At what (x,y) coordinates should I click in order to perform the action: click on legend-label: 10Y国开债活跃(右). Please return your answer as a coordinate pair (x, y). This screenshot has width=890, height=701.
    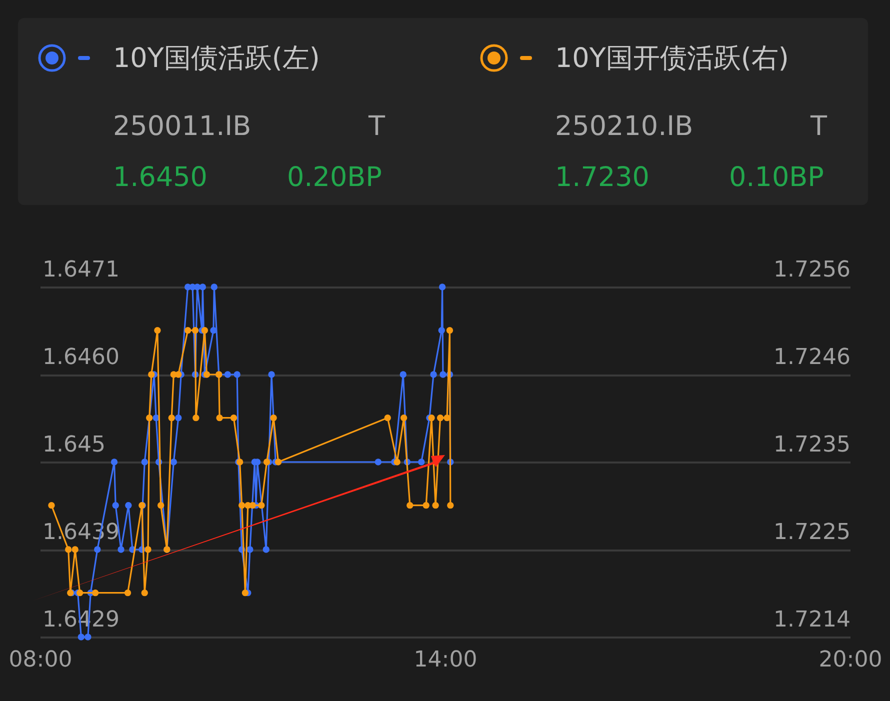
    Looking at the image, I should click on (672, 58).